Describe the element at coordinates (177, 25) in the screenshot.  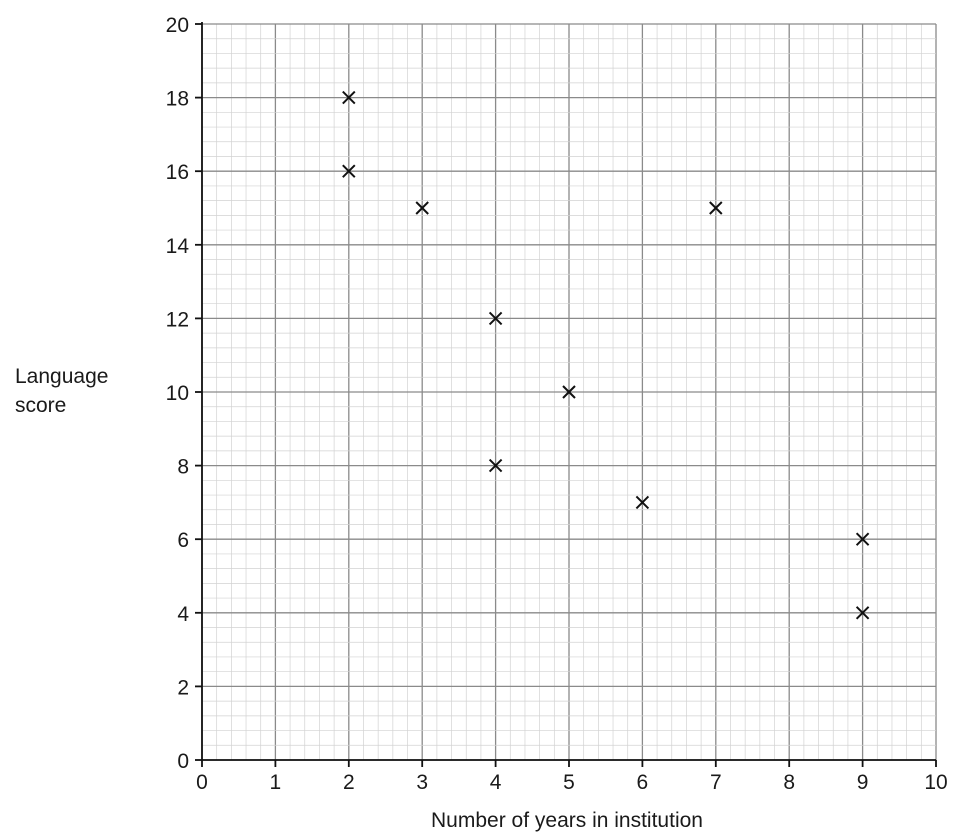
I see `y-tick-label: 20` at that location.